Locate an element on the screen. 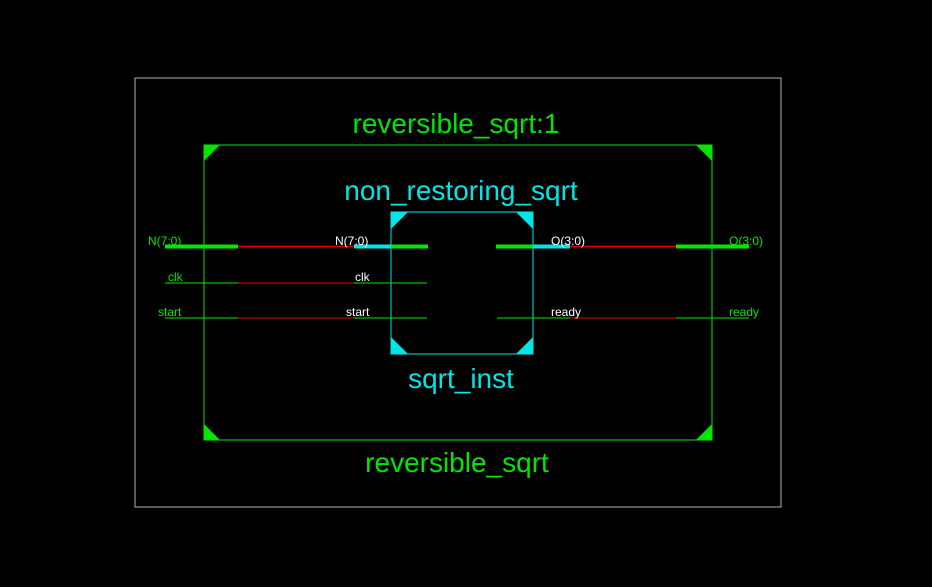 The height and width of the screenshot is (587, 932). inner-cell-name: non_restoring_sqrt is located at coordinates (461, 190).